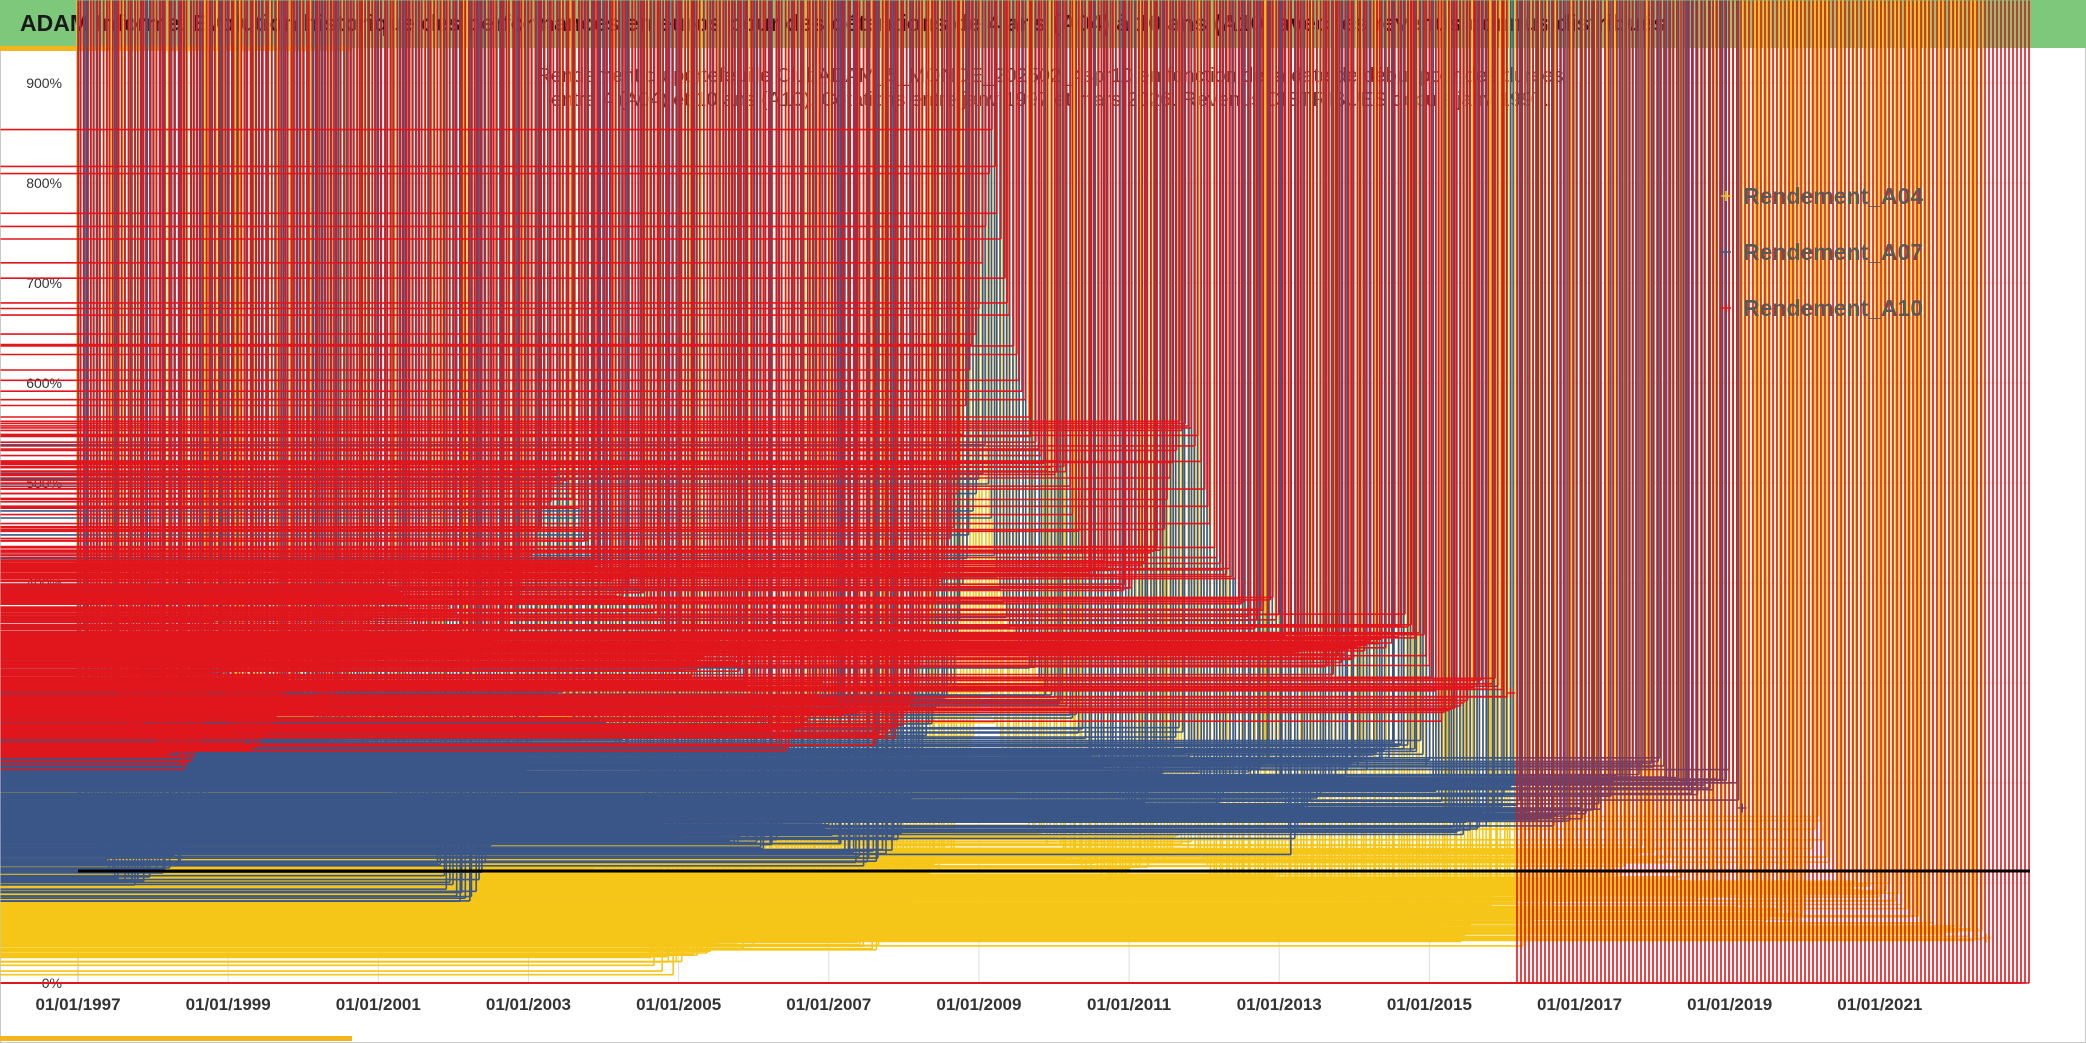 The height and width of the screenshot is (1043, 2086). I want to click on x-tick-label: 01/01/1997, so click(77, 1004).